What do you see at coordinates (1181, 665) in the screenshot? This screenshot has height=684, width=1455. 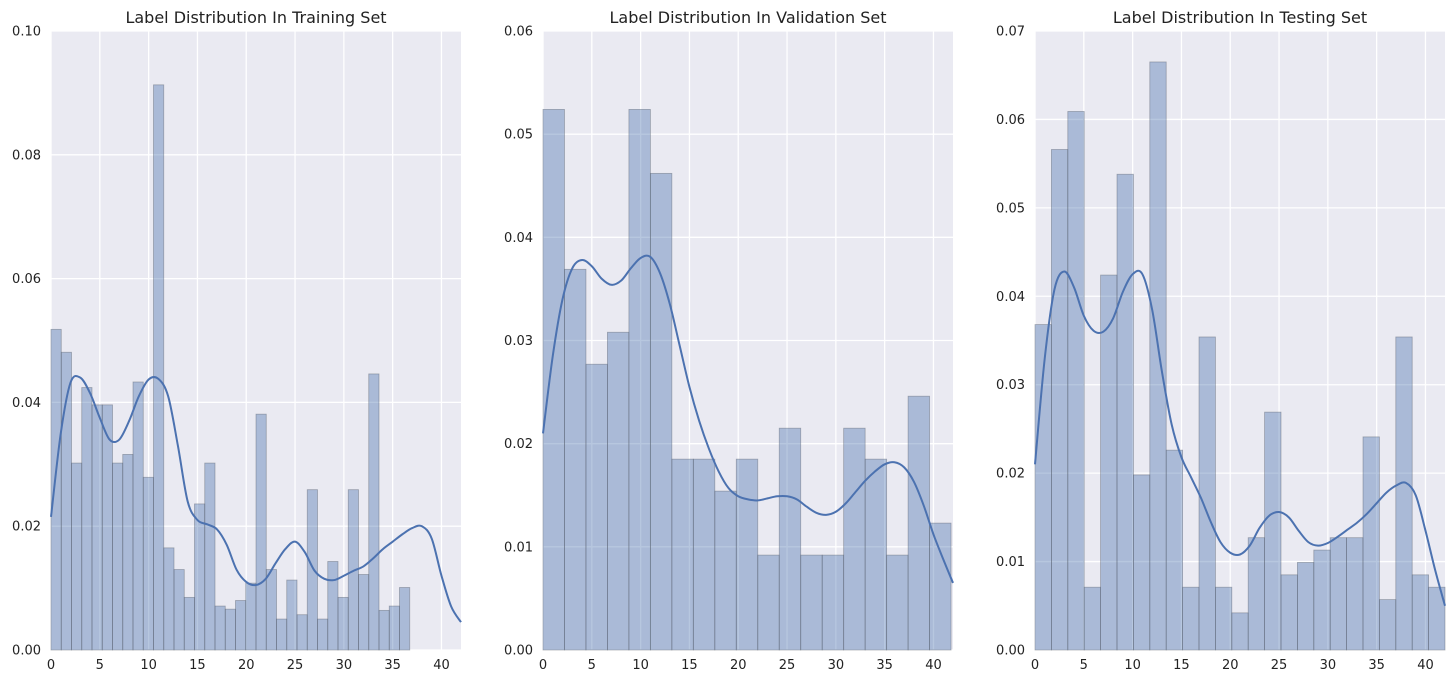 I see `x-tick-label-testing-3: 15` at bounding box center [1181, 665].